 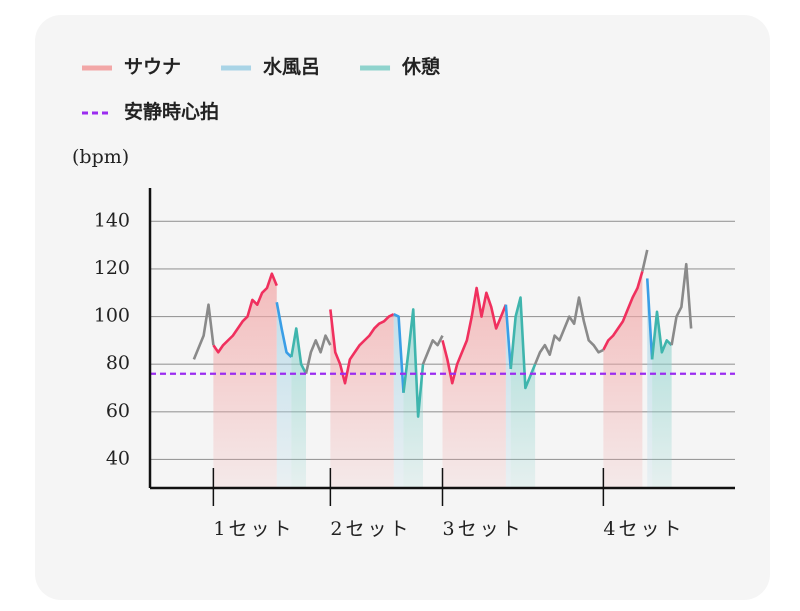 What do you see at coordinates (253, 529) in the screenshot?
I see `x-tick-label: 1セット` at bounding box center [253, 529].